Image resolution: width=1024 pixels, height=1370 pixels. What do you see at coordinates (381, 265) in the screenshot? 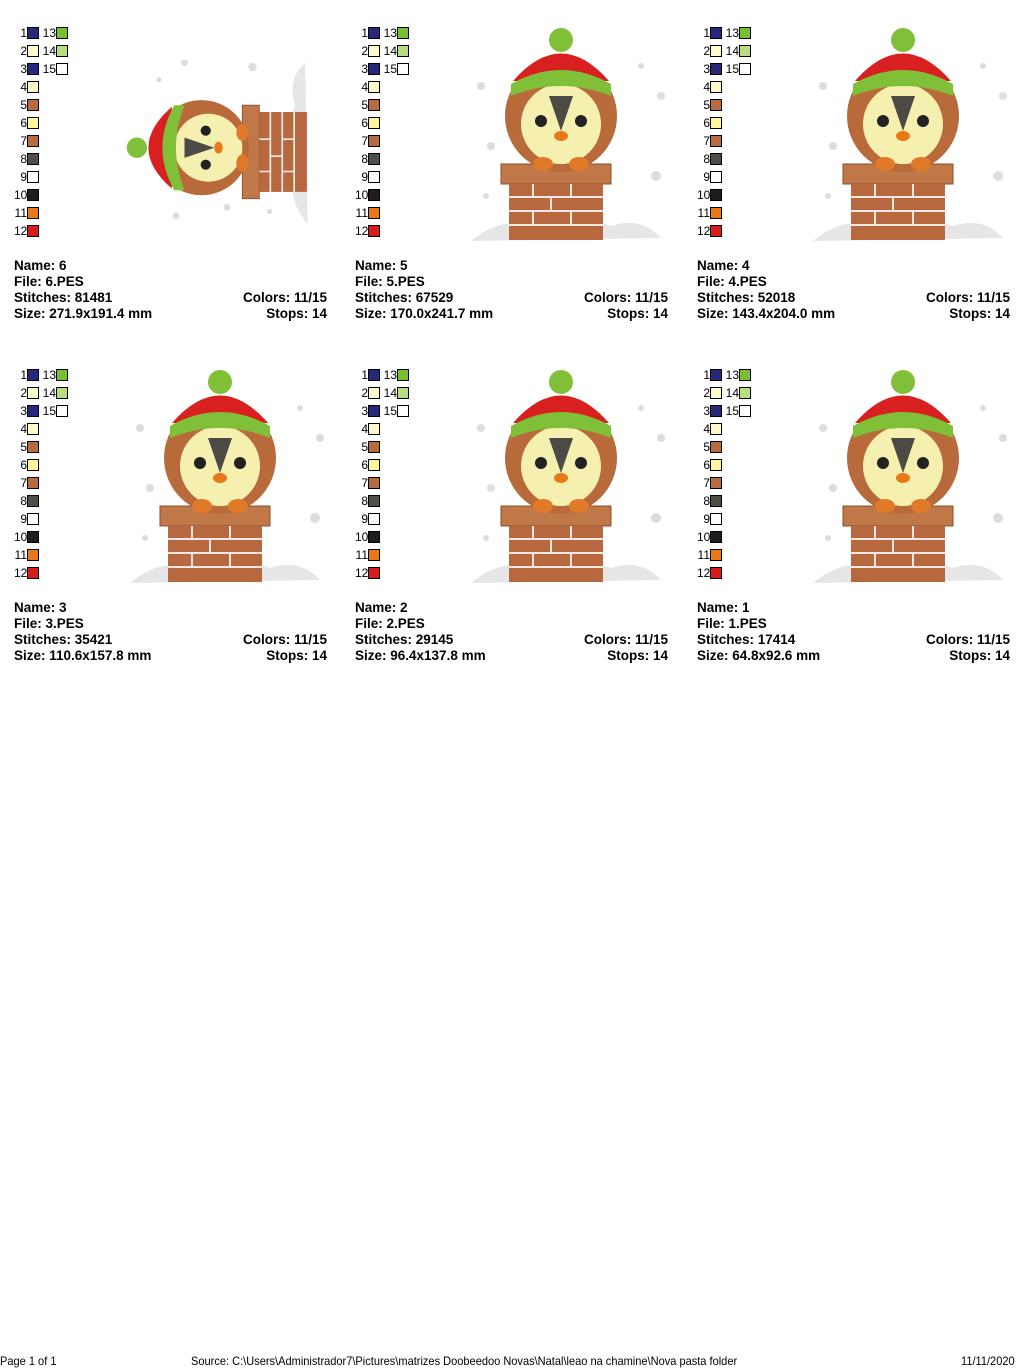
I see `design-name: Name: 5` at bounding box center [381, 265].